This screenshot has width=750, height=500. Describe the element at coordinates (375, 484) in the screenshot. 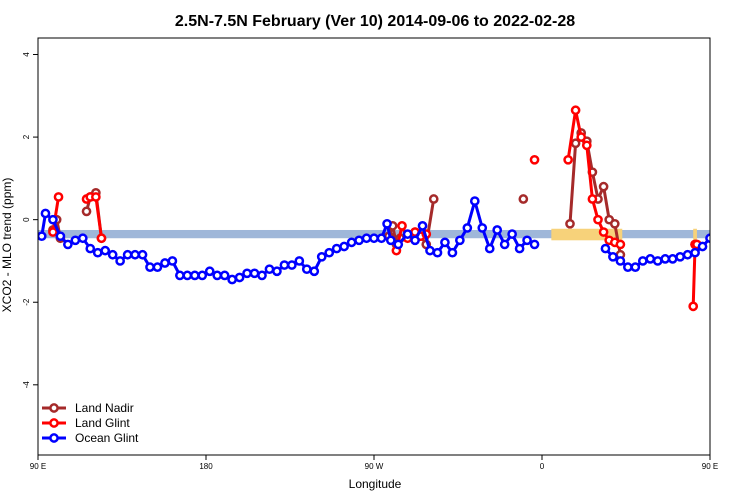

I see `x-axis-label: Longitude` at that location.